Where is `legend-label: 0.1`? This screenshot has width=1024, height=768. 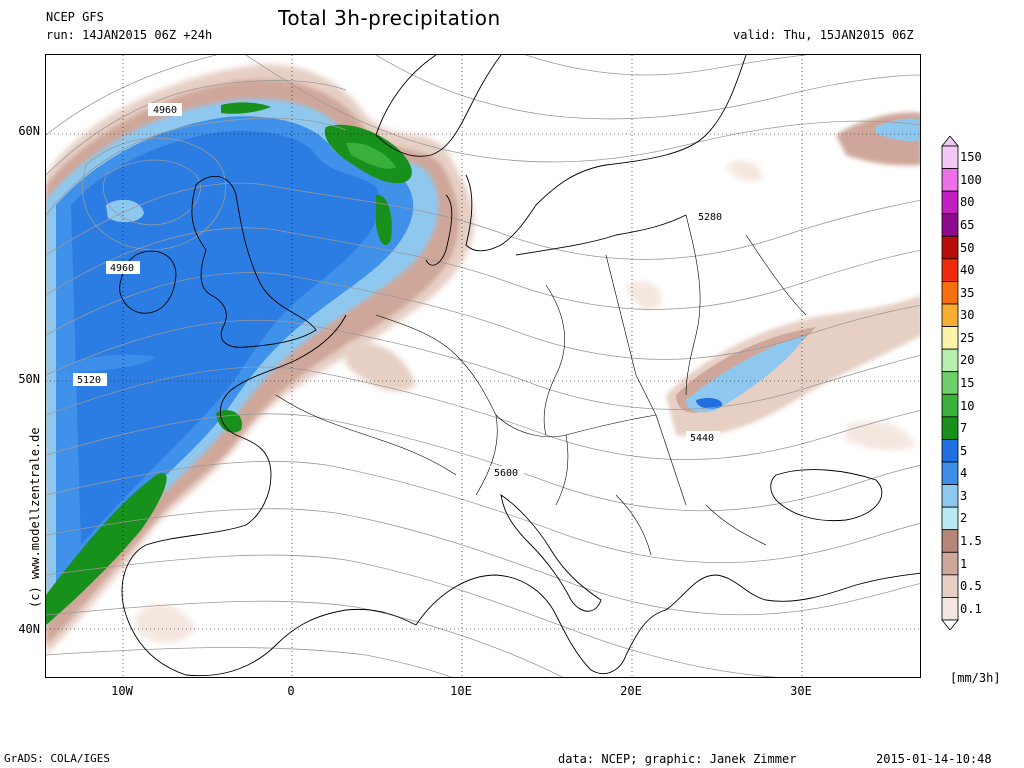 legend-label: 0.1 is located at coordinates (971, 608).